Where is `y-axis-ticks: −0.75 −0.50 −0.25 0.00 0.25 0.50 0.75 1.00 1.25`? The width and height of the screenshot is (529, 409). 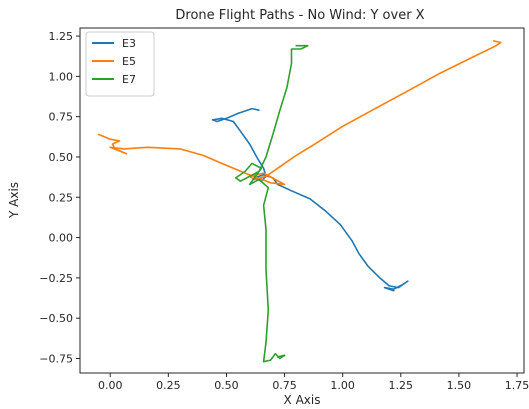 y-axis-ticks: −0.75 −0.50 −0.25 0.00 0.25 0.50 0.75 1.00 1.25 is located at coordinates (59, 197).